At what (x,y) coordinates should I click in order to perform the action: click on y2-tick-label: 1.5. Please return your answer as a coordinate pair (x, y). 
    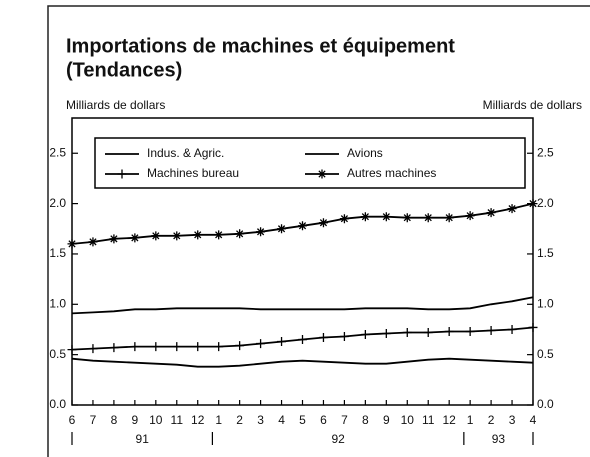
    Looking at the image, I should click on (545, 253).